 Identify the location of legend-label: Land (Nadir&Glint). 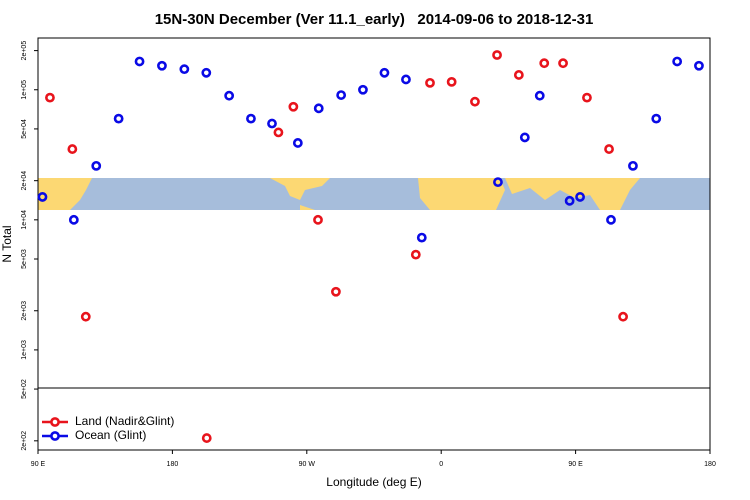
(124, 421).